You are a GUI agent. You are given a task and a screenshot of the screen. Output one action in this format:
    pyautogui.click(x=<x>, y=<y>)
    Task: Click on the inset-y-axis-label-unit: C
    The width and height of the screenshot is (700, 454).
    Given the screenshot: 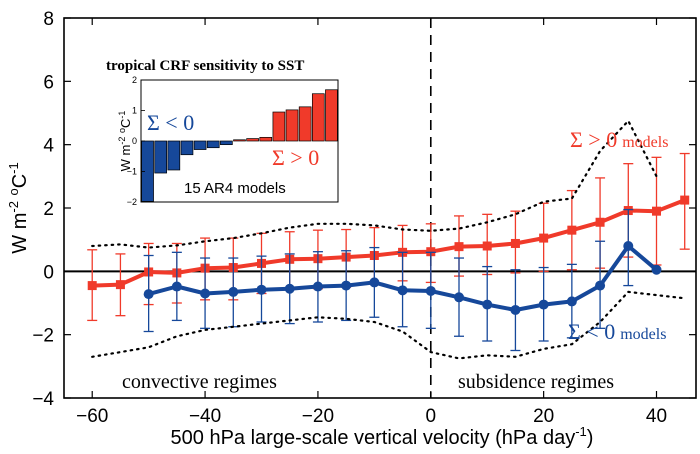 What is the action you would take?
    pyautogui.click(x=125, y=123)
    